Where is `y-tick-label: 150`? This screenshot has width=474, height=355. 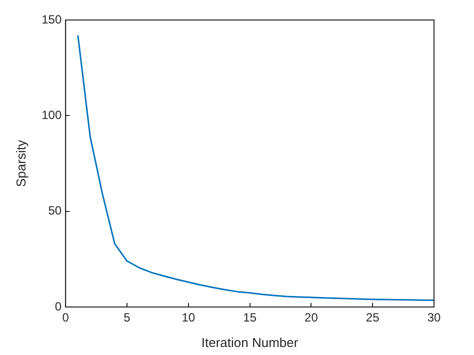
y-tick-label: 150 is located at coordinates (52, 19).